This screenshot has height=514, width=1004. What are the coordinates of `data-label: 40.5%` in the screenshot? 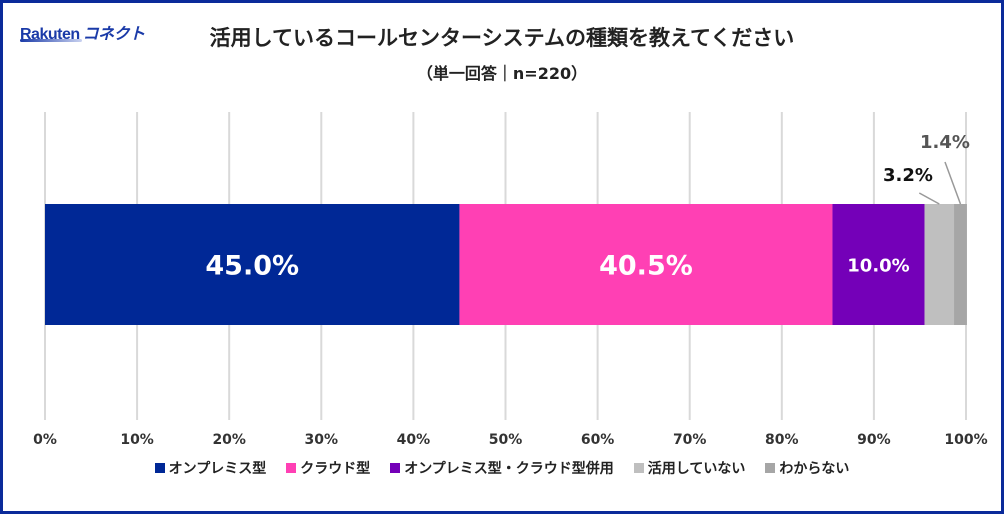 It's located at (646, 266).